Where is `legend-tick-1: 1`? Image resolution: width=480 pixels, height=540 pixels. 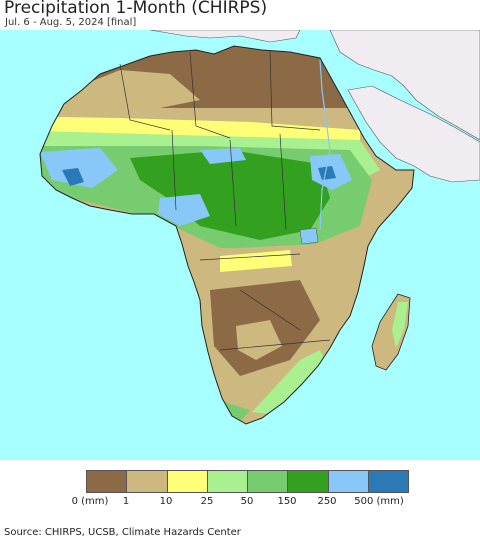
legend-tick-1: 1 is located at coordinates (126, 501).